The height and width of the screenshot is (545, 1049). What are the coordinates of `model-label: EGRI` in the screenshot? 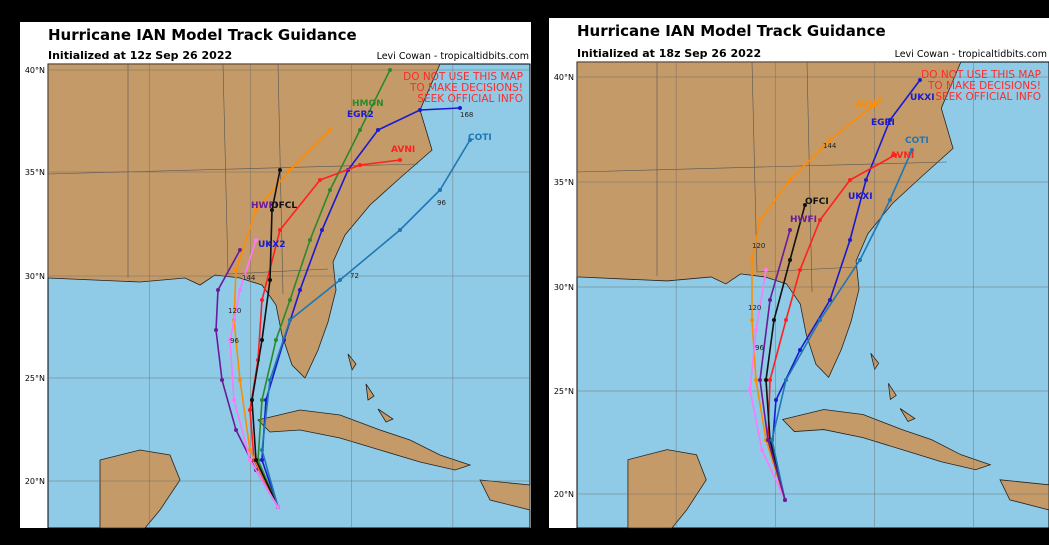 It's located at (883, 123).